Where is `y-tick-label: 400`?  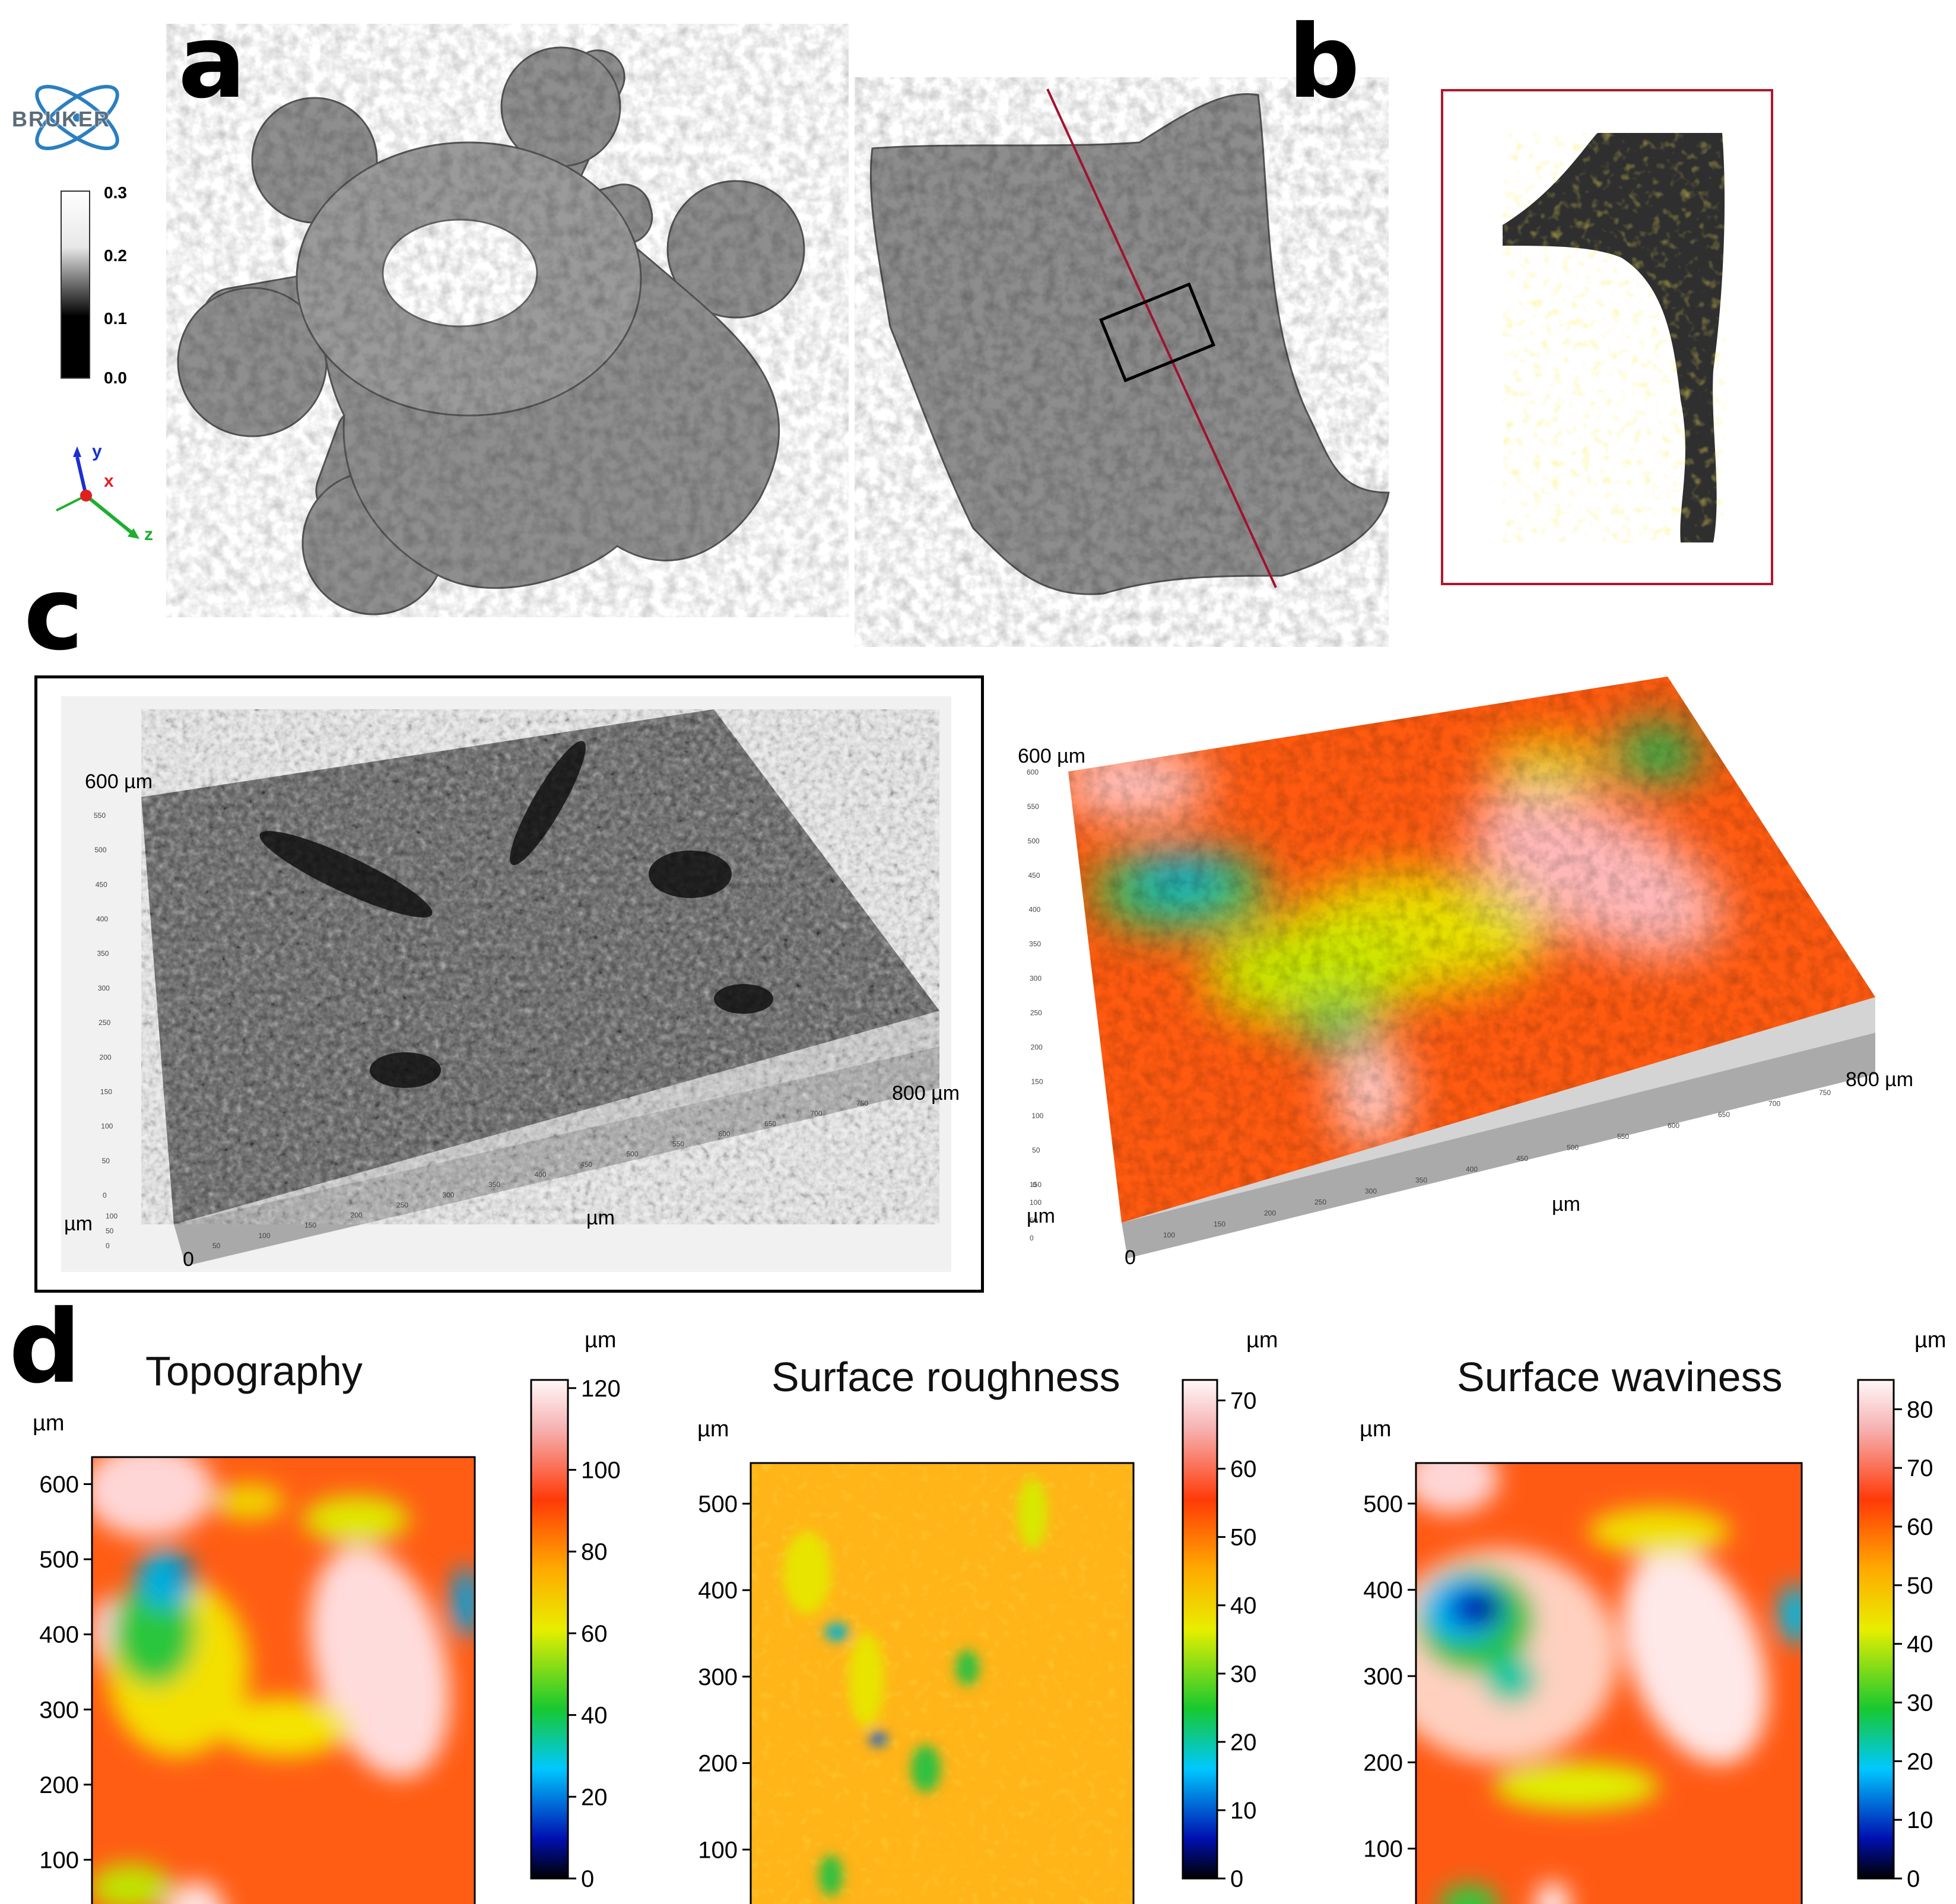
y-tick-label: 400 is located at coordinates (59, 1635).